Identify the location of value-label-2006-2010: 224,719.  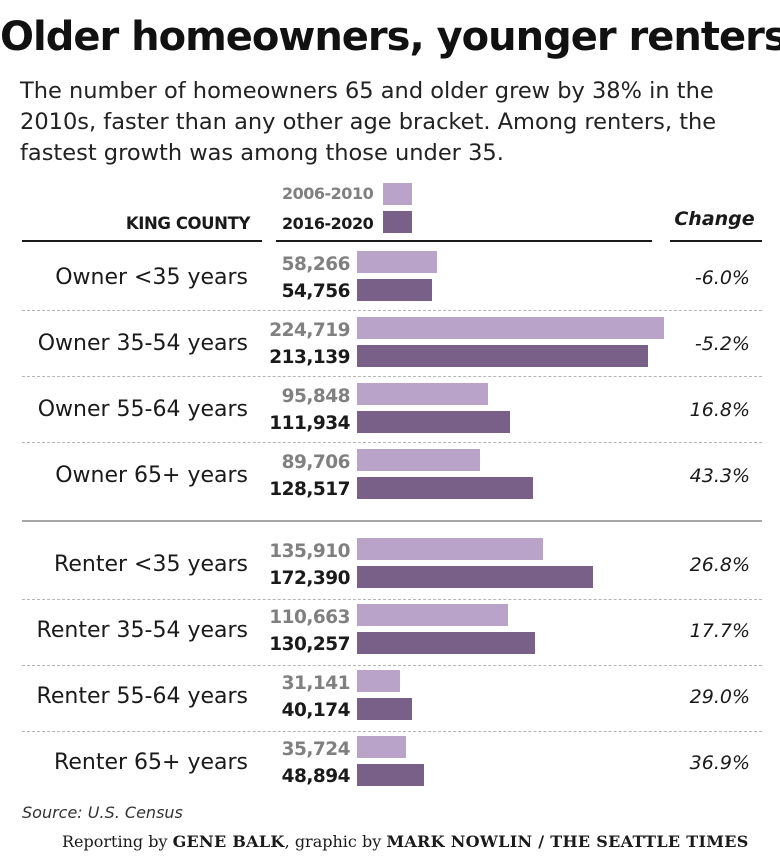
(309, 330).